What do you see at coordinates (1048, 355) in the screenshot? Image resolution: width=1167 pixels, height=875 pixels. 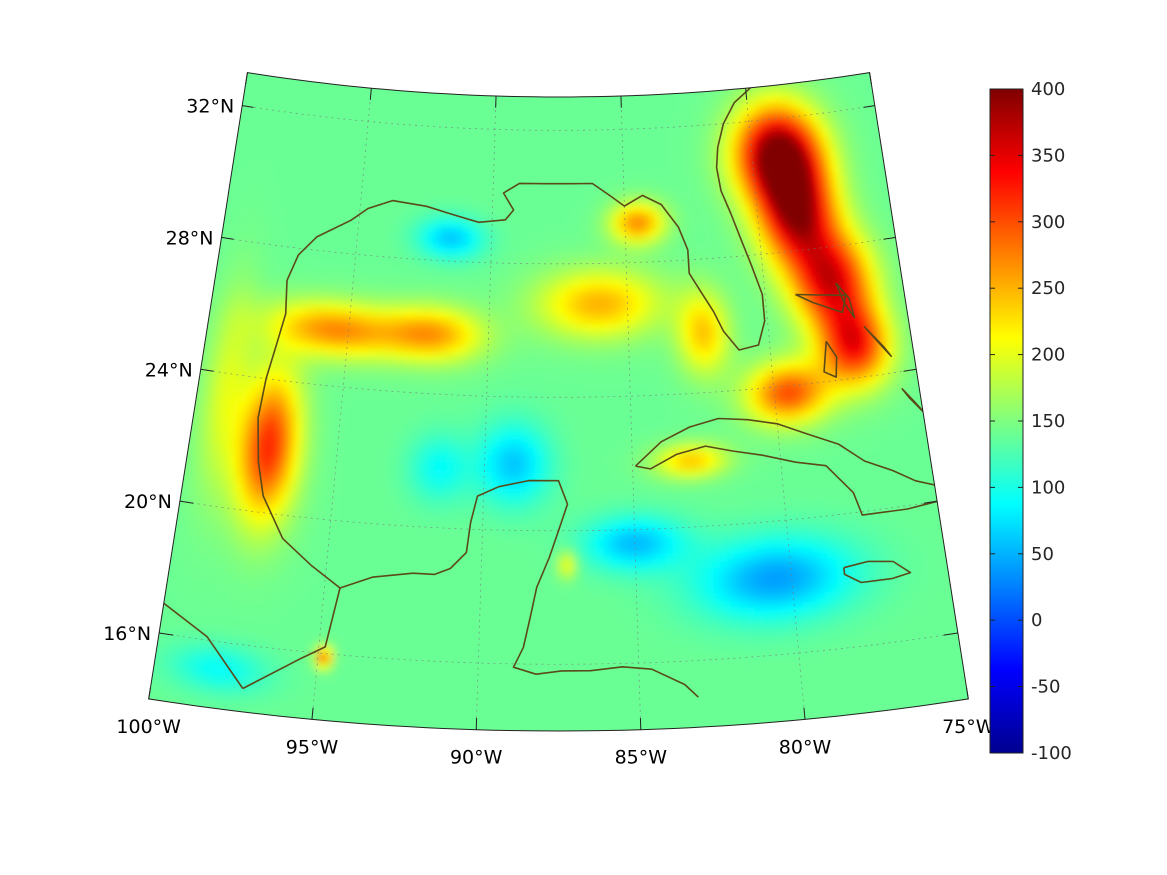 I see `colorbar-tick-label: 200` at bounding box center [1048, 355].